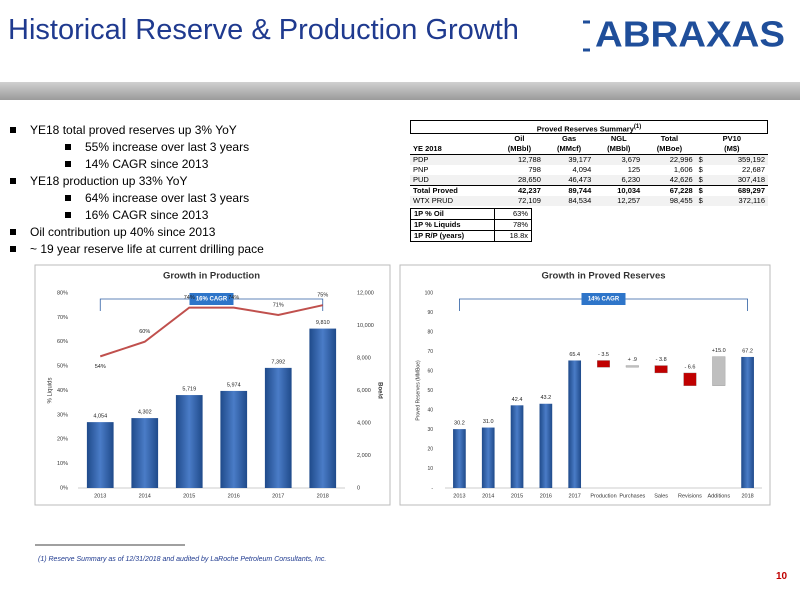 This screenshot has height=600, width=800. I want to click on row-label: Total Proved, so click(435, 190).